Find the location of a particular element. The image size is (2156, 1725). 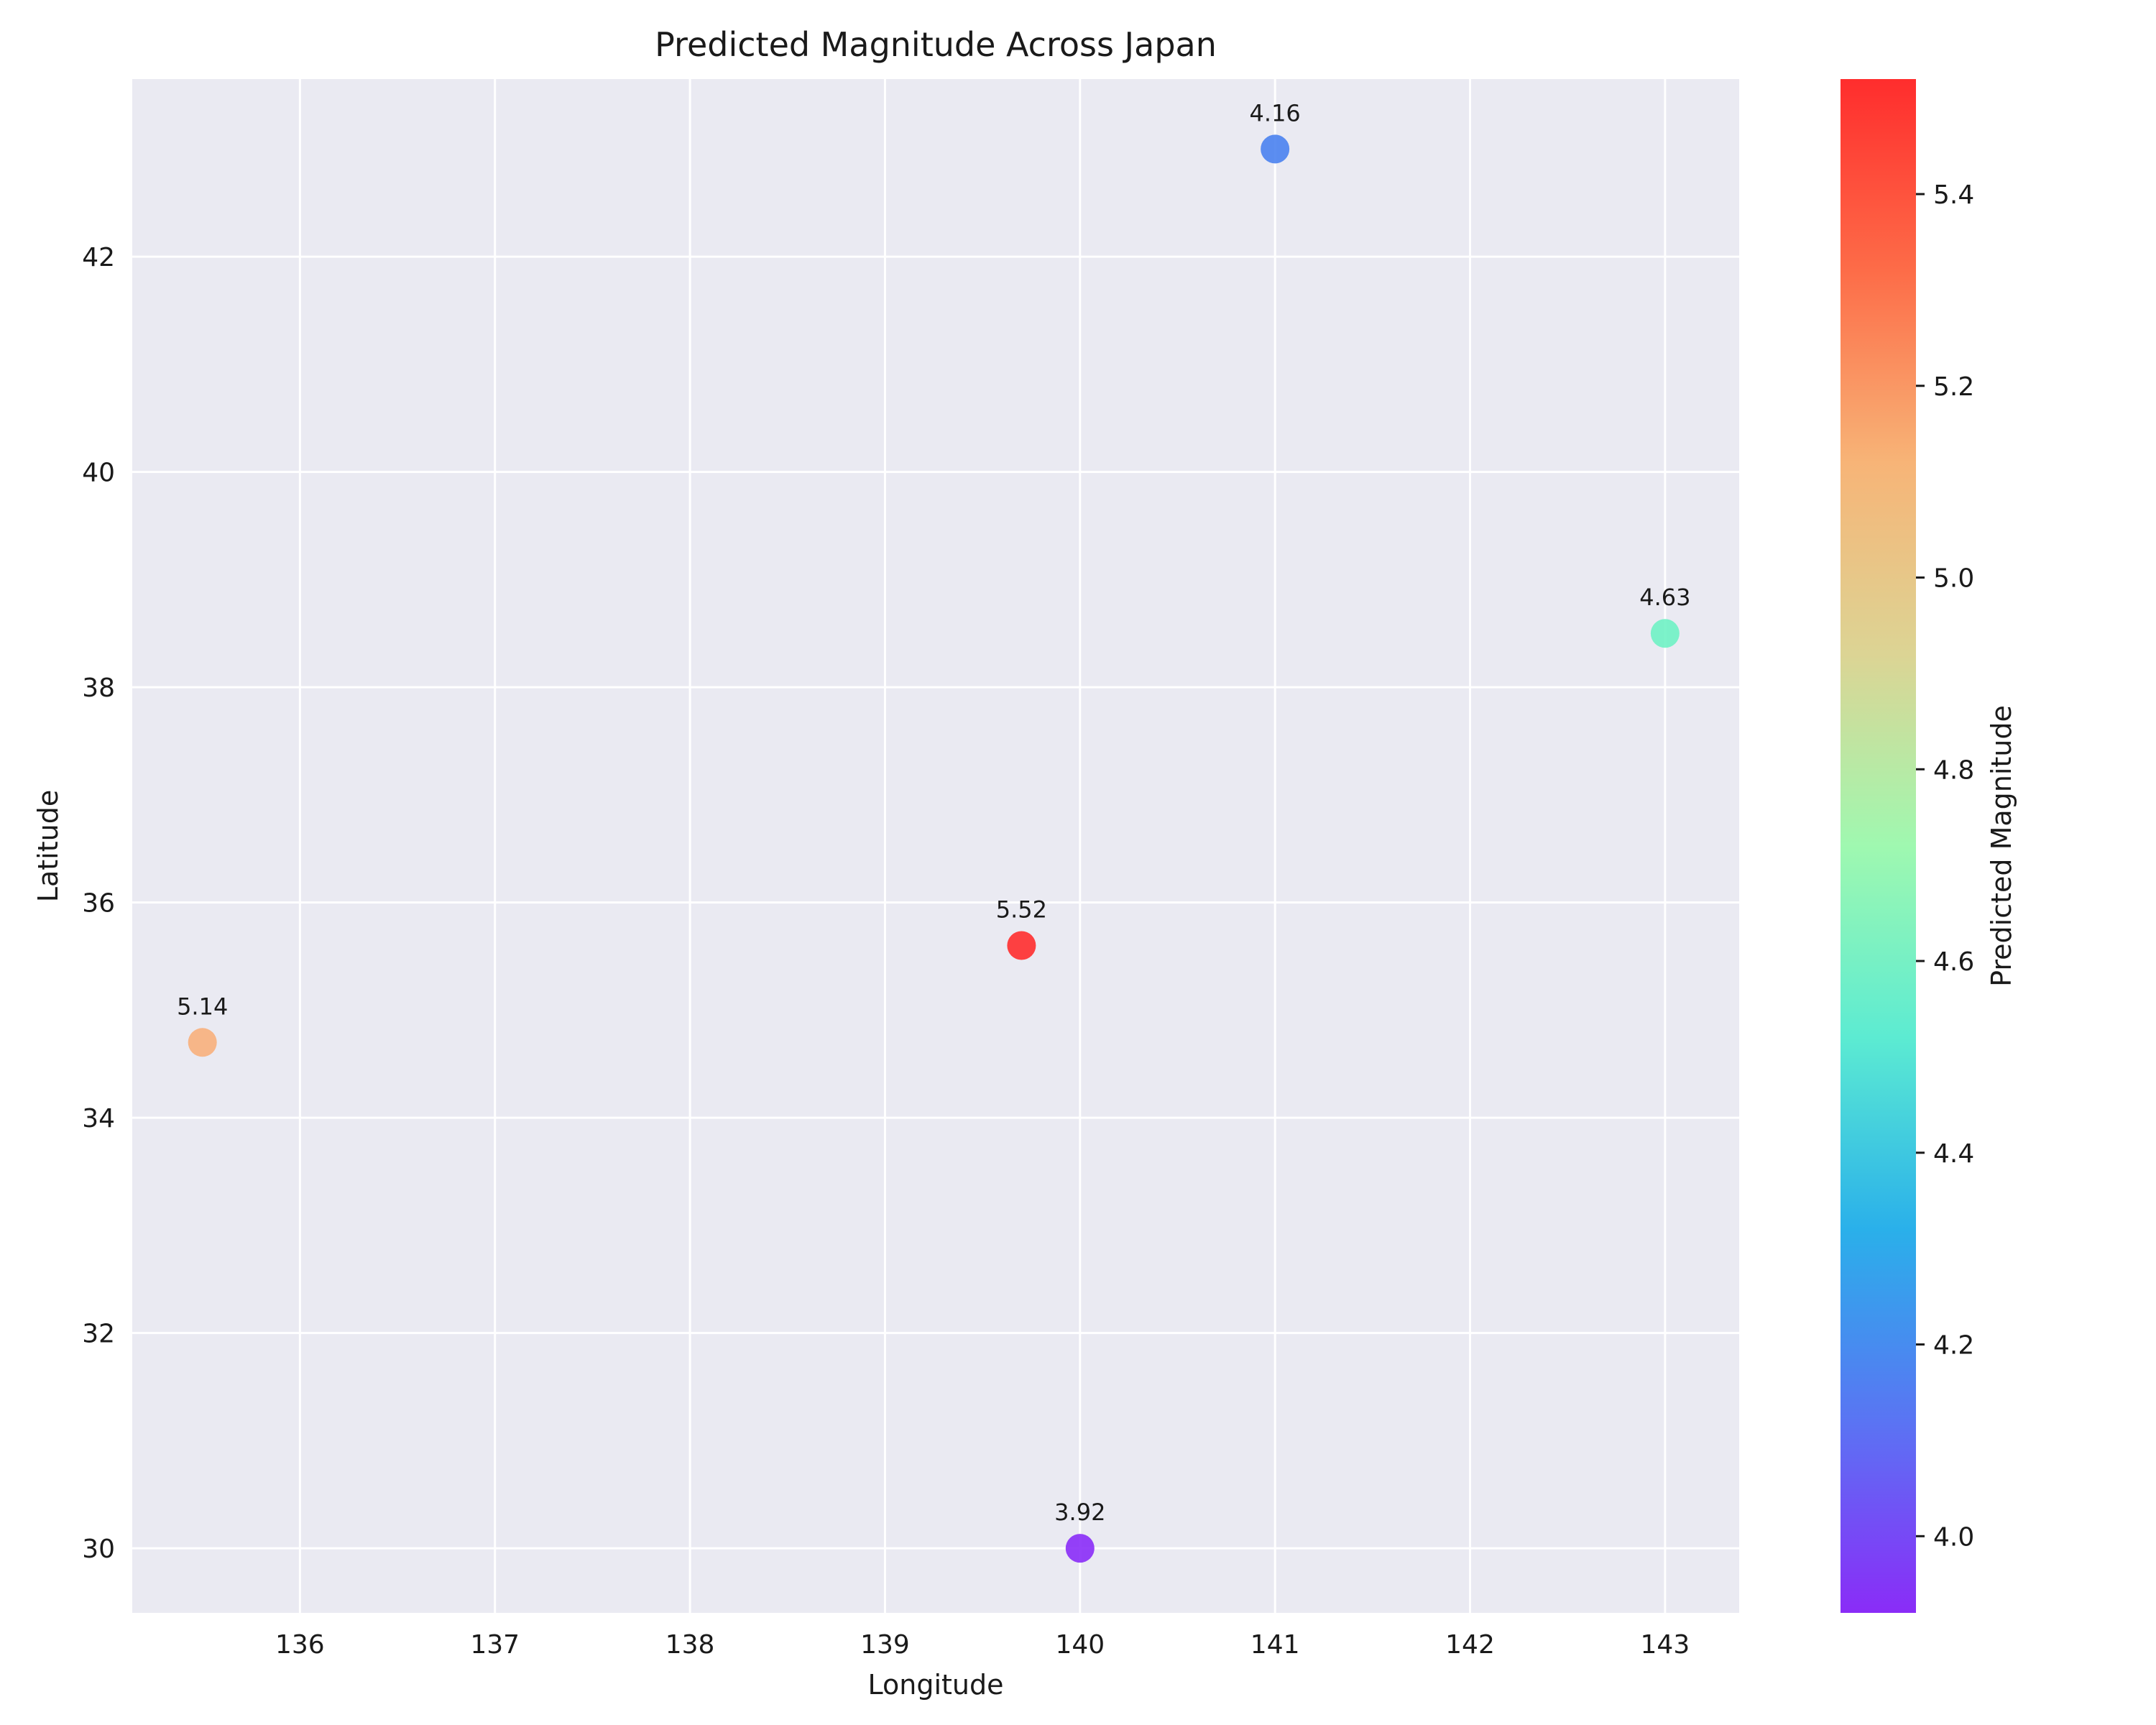

x-tick-label: 137 is located at coordinates (495, 1645).